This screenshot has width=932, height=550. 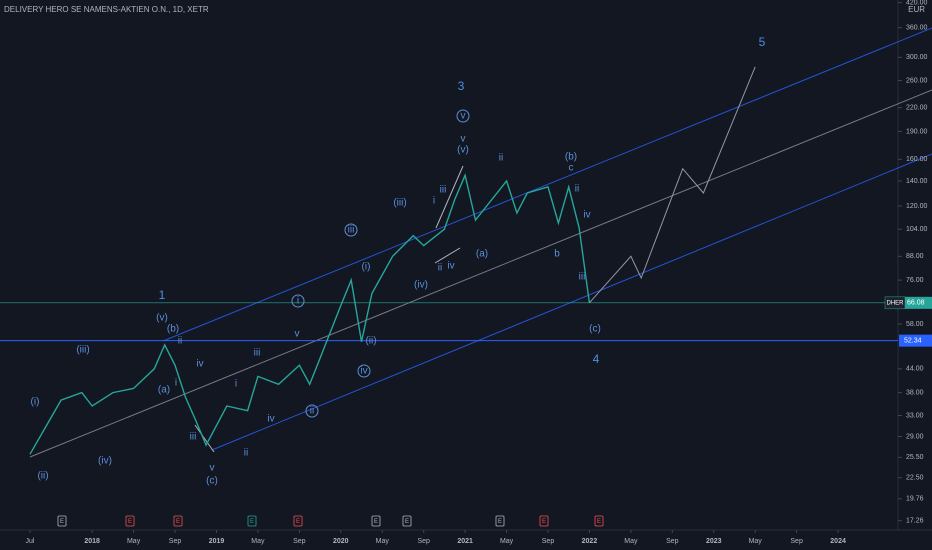 What do you see at coordinates (482, 254) in the screenshot?
I see `wave-label: (a)` at bounding box center [482, 254].